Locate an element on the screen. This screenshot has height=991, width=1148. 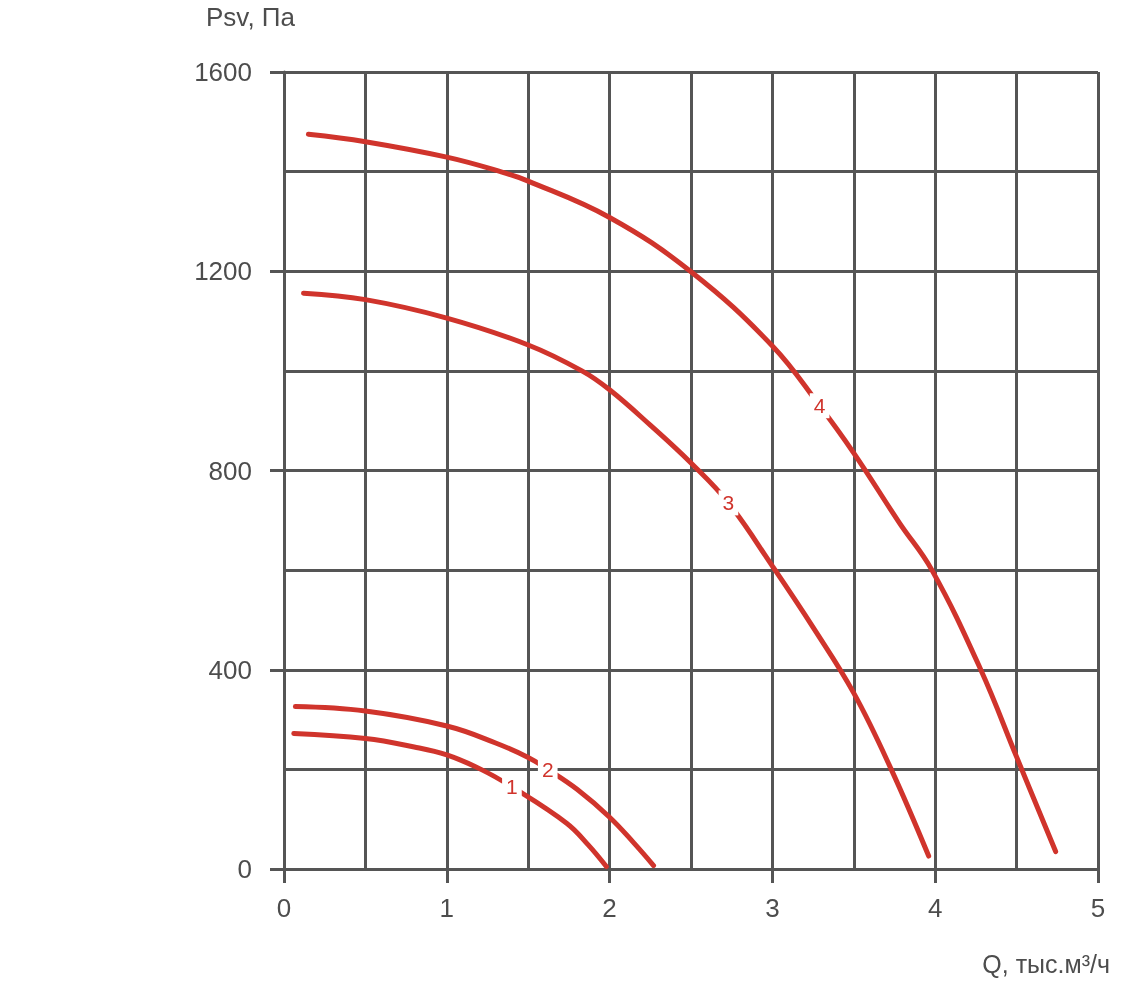
x-tick-label: 5 is located at coordinates (1098, 908).